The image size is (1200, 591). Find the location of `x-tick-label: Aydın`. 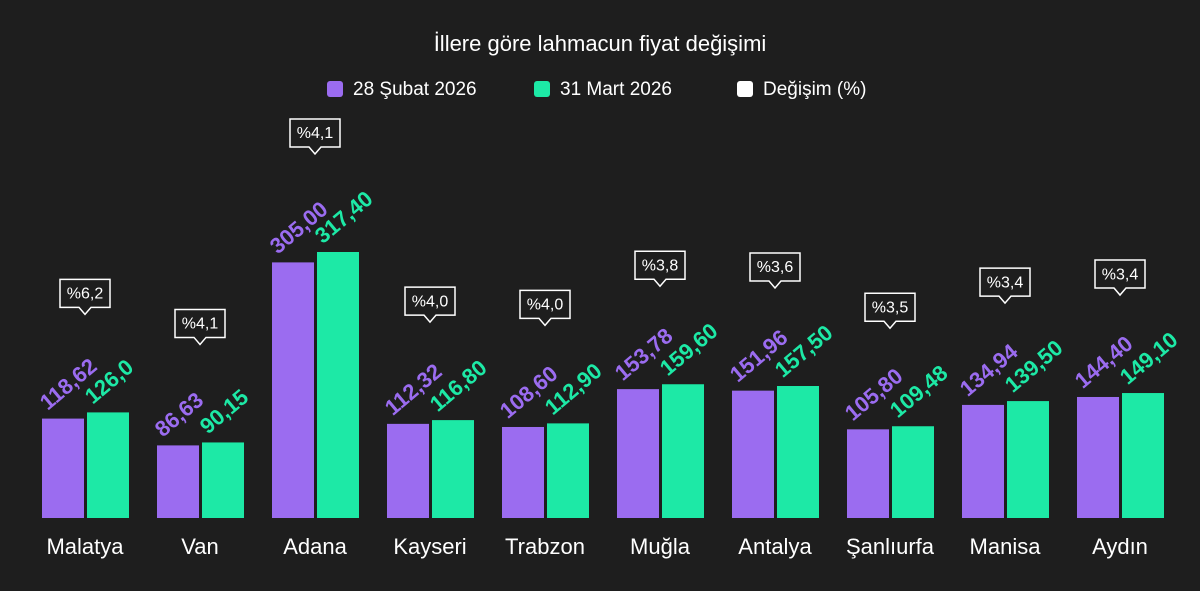

x-tick-label: Aydın is located at coordinates (1120, 546).